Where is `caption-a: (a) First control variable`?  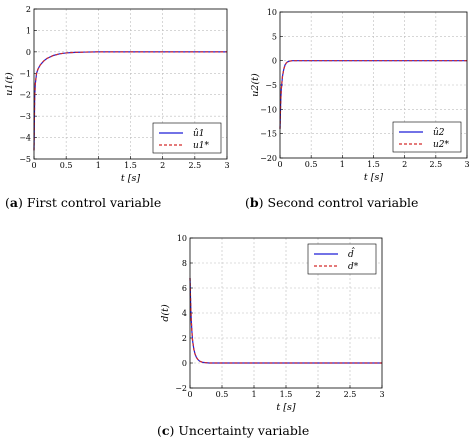
caption-a: (a) First control variable is located at coordinates (83, 202).